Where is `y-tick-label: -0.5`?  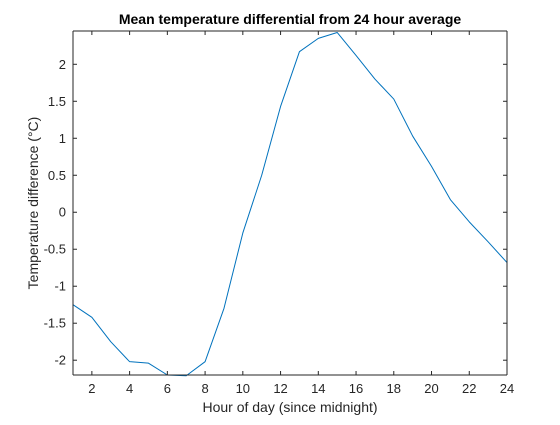
y-tick-label: -0.5 is located at coordinates (55, 249).